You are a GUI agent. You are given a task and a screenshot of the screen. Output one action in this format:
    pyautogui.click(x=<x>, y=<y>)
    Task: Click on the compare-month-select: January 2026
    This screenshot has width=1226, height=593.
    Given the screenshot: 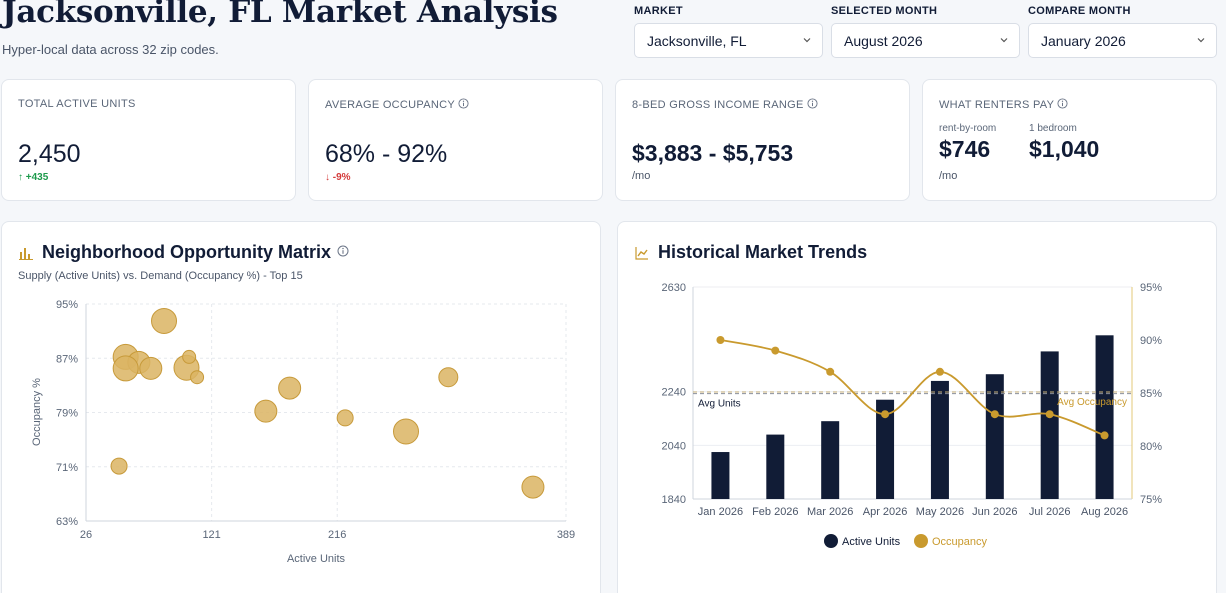 What is the action you would take?
    pyautogui.click(x=1122, y=40)
    